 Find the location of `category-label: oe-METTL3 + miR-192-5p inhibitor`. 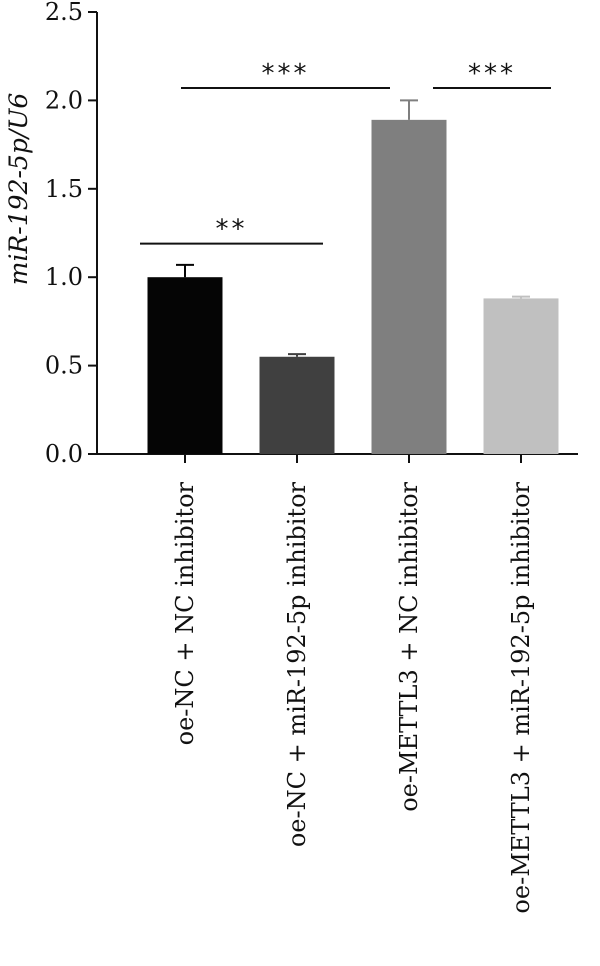

category-label: oe-METTL3 + miR-192-5p inhibitor is located at coordinates (521, 697).